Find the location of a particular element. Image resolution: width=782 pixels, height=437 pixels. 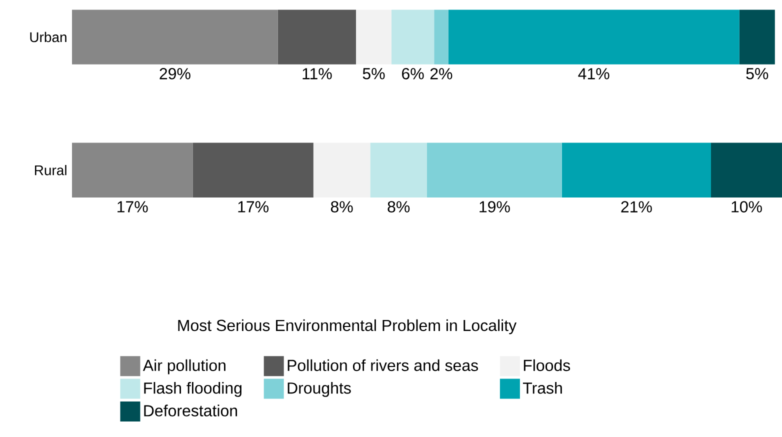

data-label: 41% is located at coordinates (594, 74).